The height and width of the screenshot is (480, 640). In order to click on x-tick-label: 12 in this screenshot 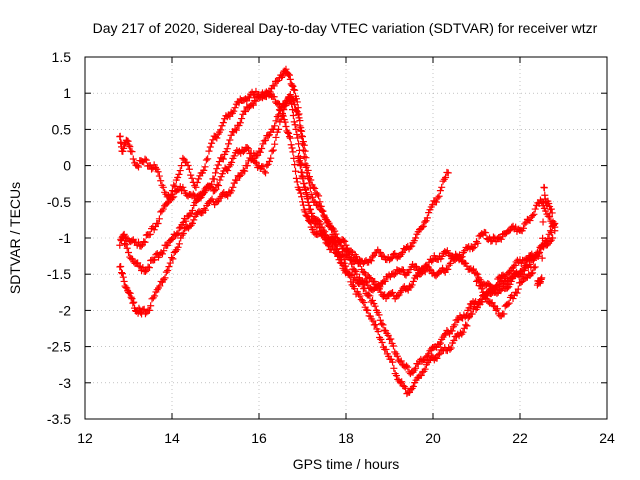, I will do `click(85, 438)`.